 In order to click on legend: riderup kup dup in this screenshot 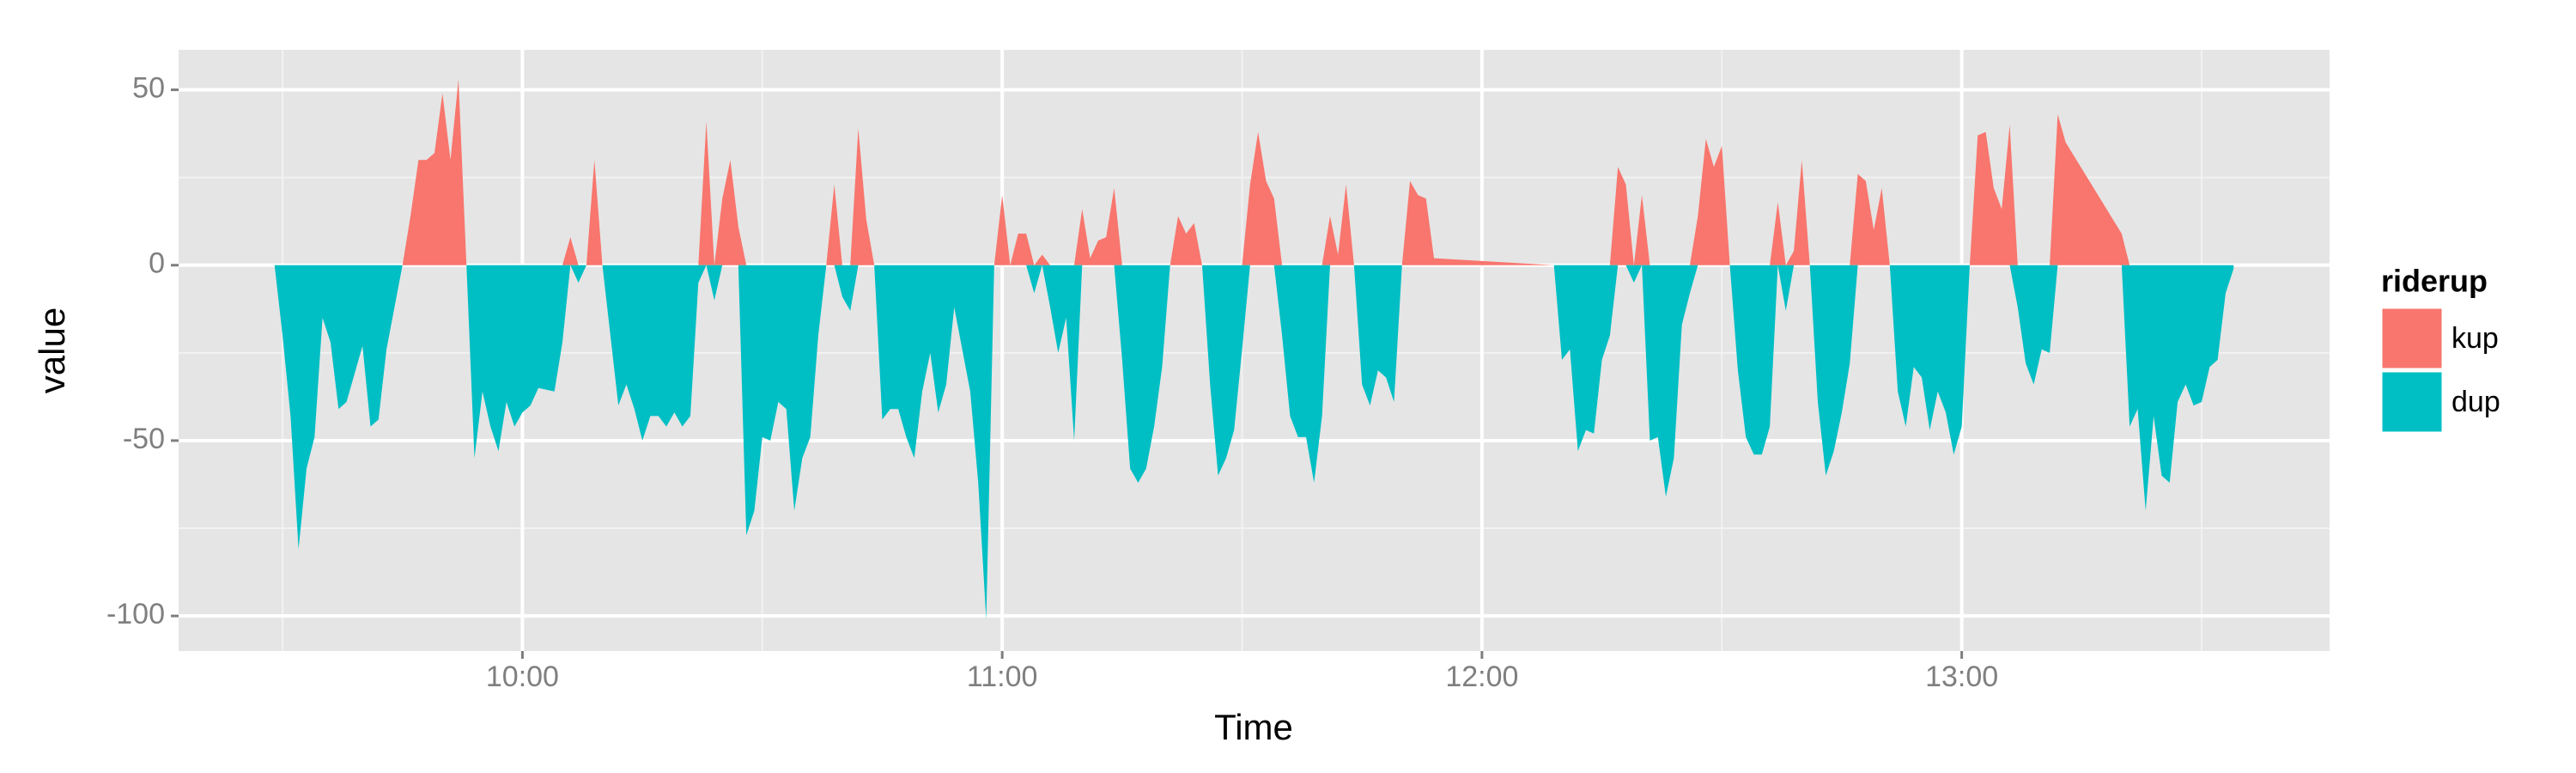, I will do `click(2440, 349)`.